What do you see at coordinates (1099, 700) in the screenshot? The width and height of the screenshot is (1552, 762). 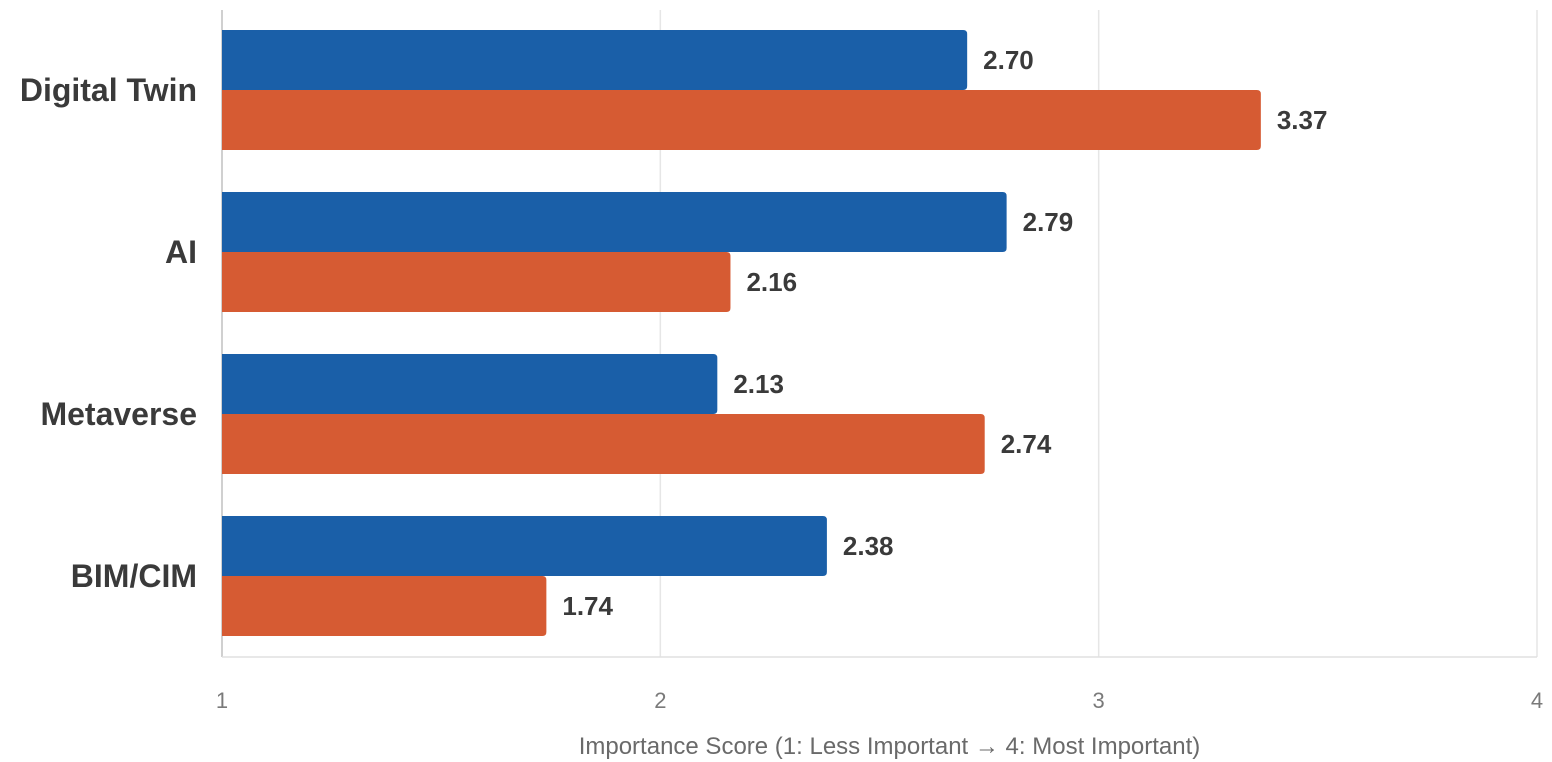 I see `x-tick-label: 3` at bounding box center [1099, 700].